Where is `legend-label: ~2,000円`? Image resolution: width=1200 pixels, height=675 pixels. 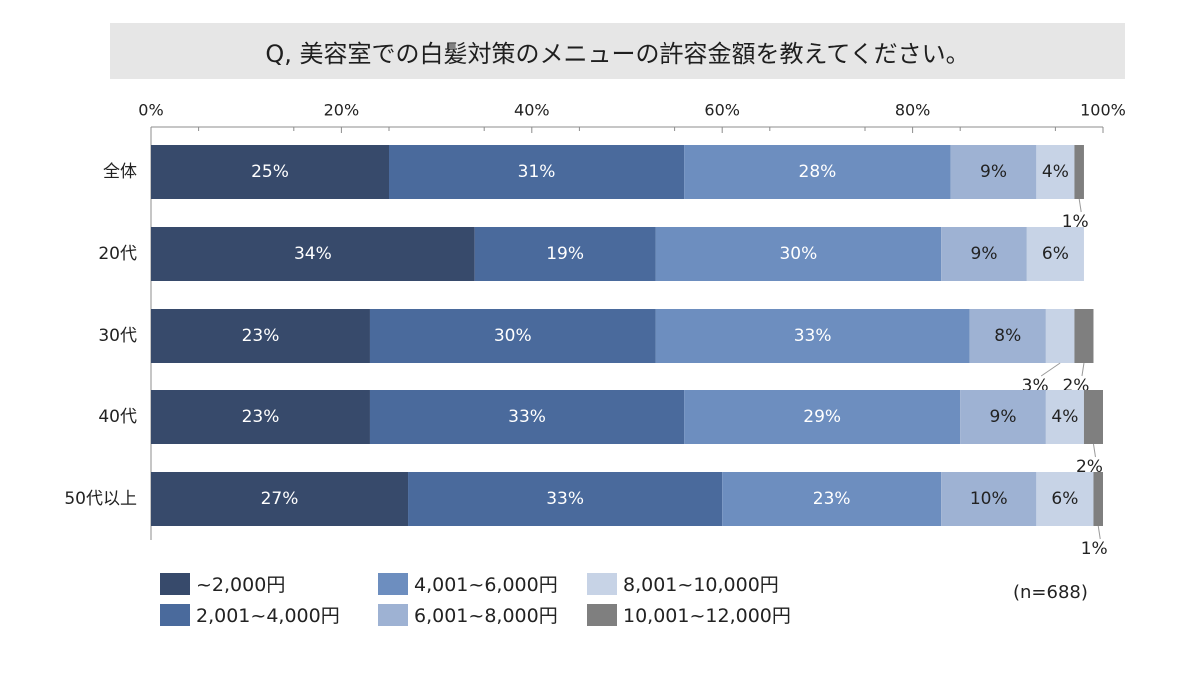 legend-label: ~2,000円 is located at coordinates (241, 585).